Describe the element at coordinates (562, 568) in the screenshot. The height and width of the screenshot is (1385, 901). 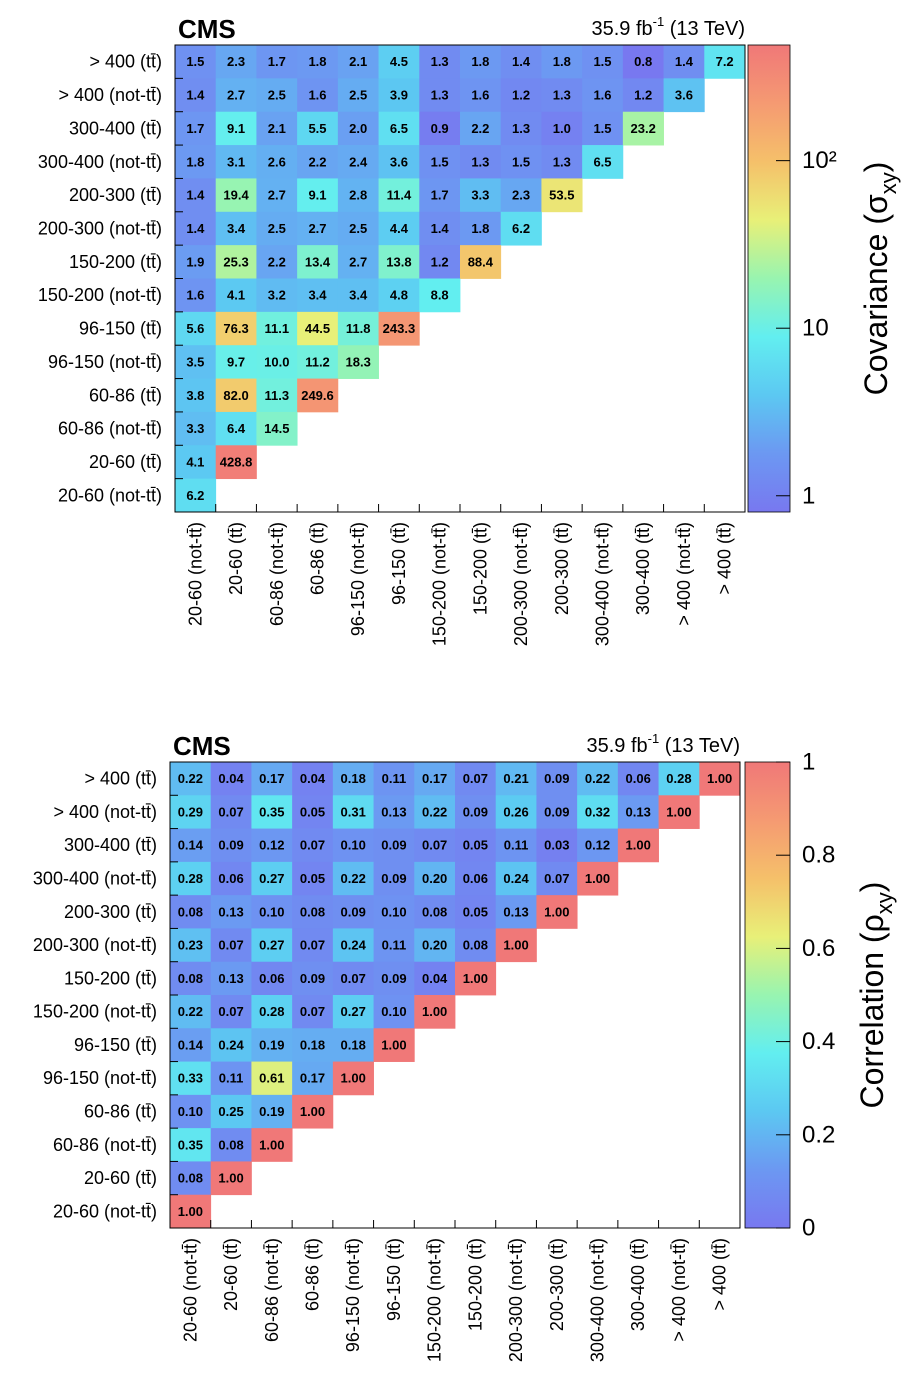
I see `x-tick-label: 200-300 (tt̄)` at that location.